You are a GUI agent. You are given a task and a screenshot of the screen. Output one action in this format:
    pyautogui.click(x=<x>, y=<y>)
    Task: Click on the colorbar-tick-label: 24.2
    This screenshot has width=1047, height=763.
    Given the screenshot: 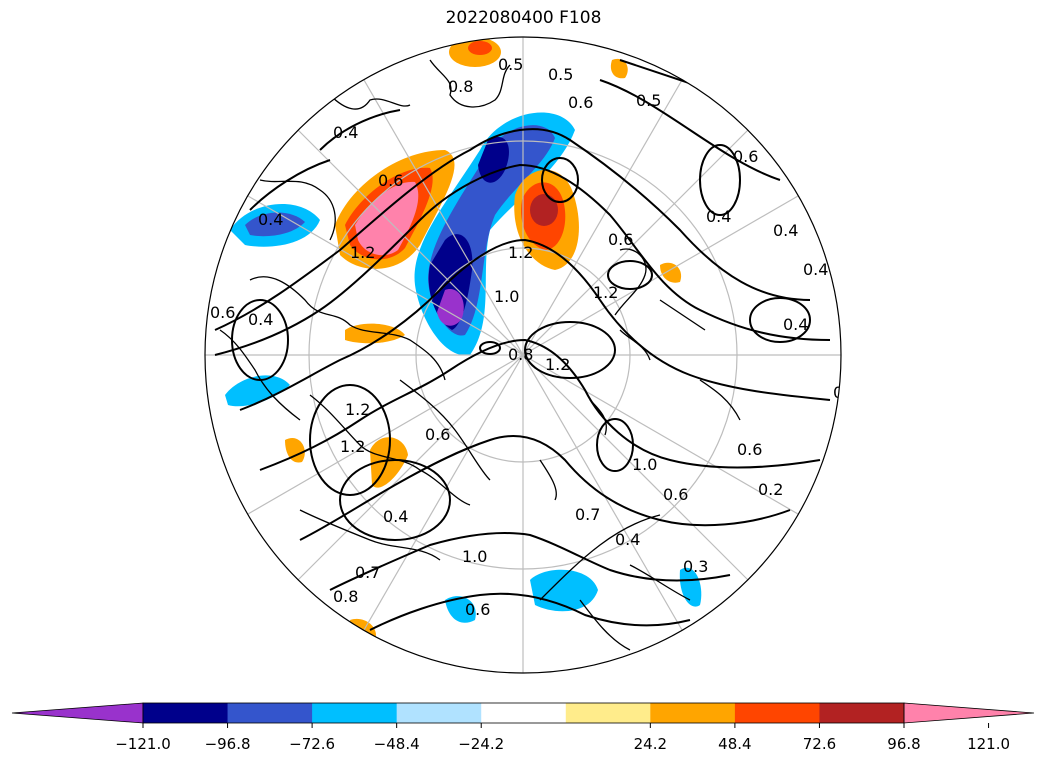 What is the action you would take?
    pyautogui.click(x=650, y=744)
    